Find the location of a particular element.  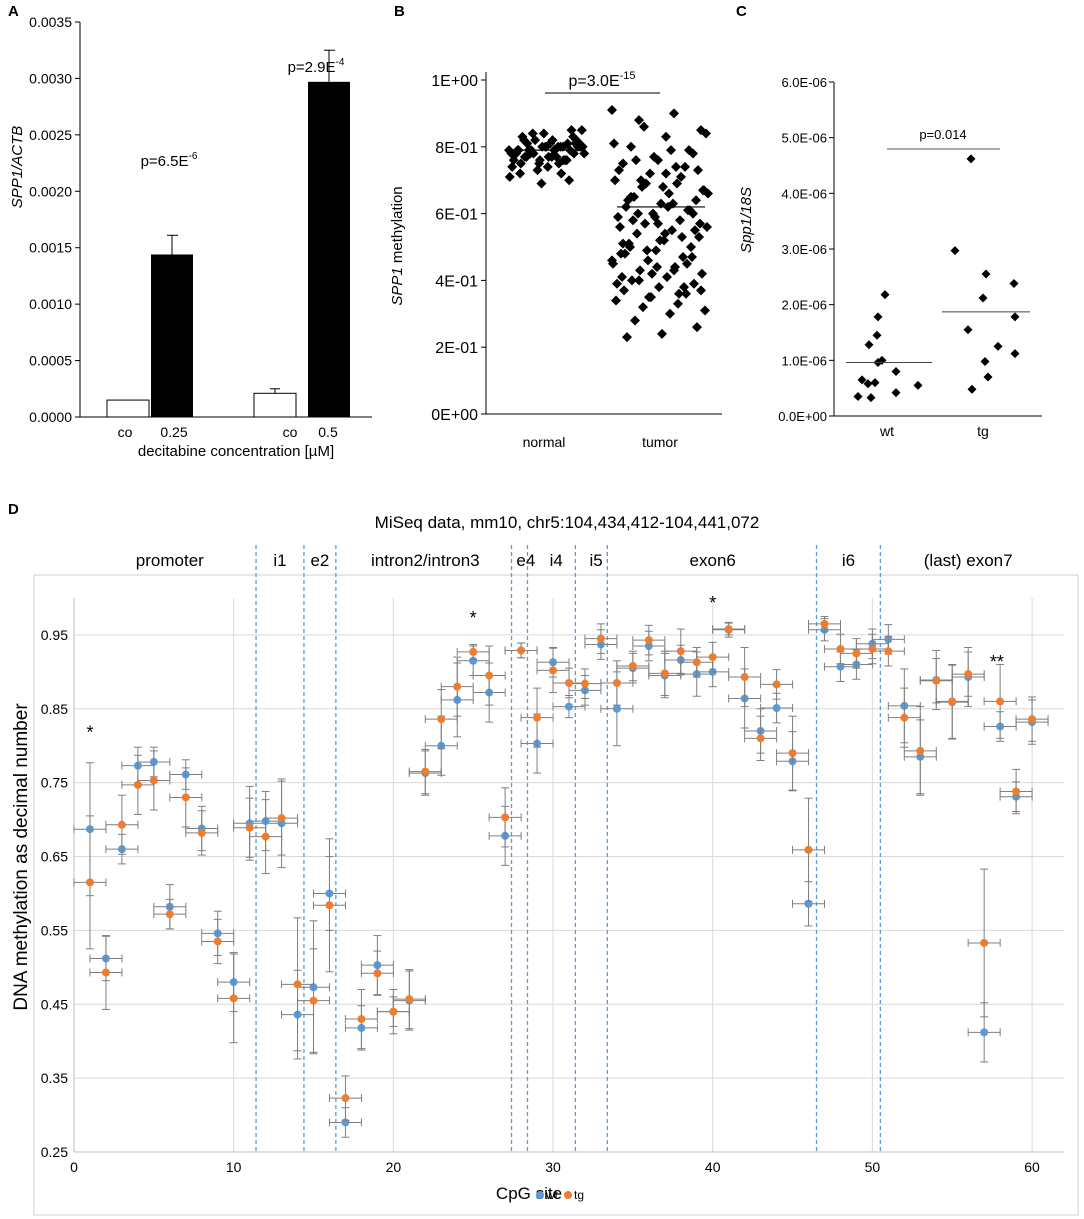

panel-a-pvalue-1: p=6.5E-6 is located at coordinates (169, 160).